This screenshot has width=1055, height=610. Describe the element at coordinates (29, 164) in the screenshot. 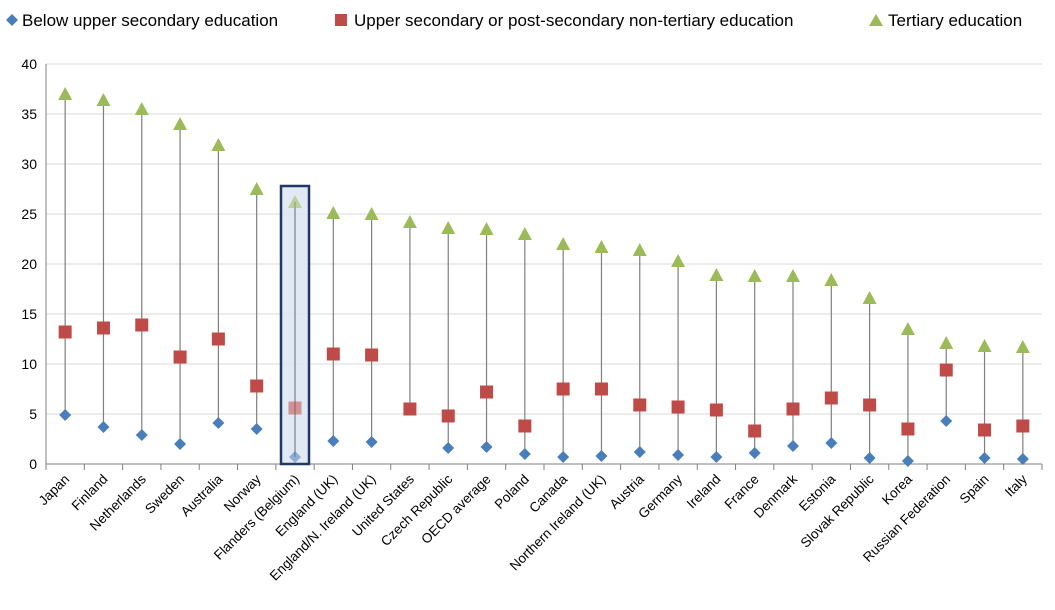

I see `y-tick-label: 30` at that location.